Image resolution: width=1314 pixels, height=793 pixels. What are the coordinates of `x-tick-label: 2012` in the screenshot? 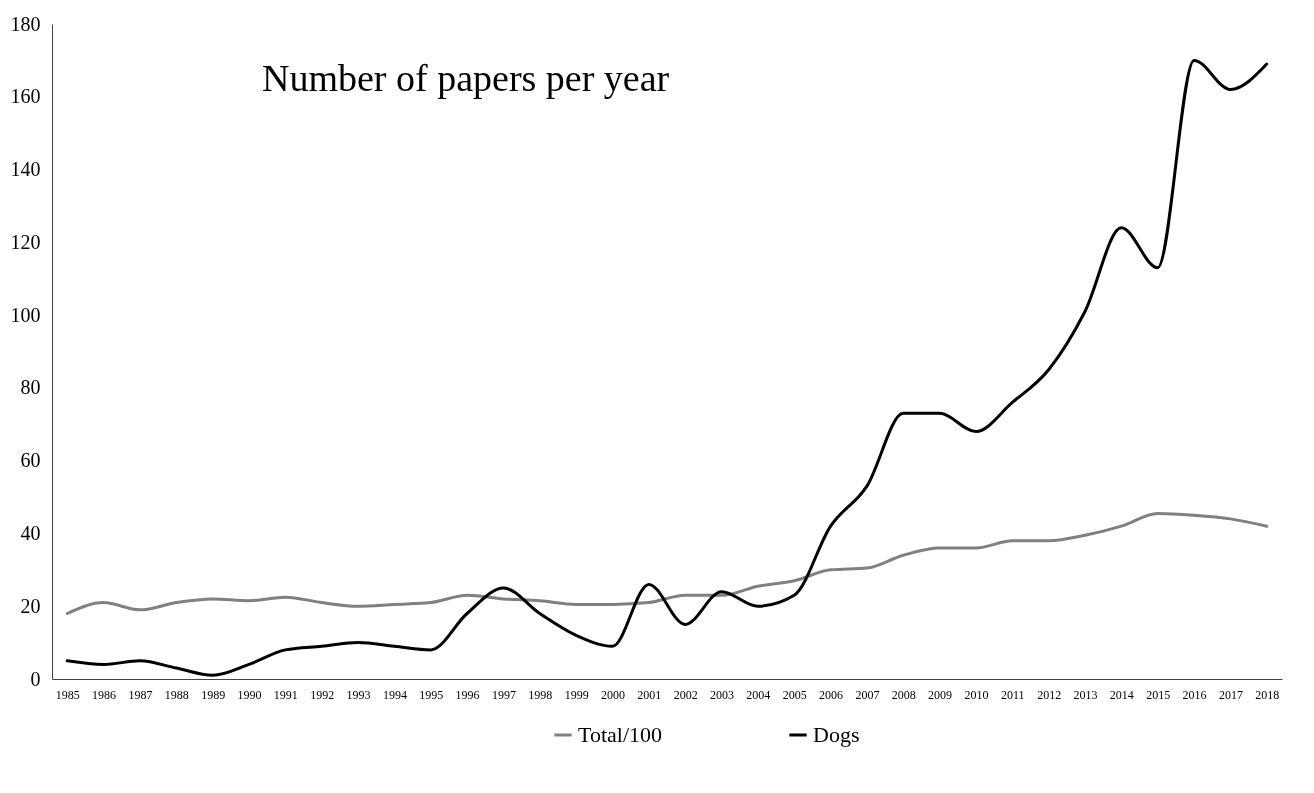 It's located at (1049, 694).